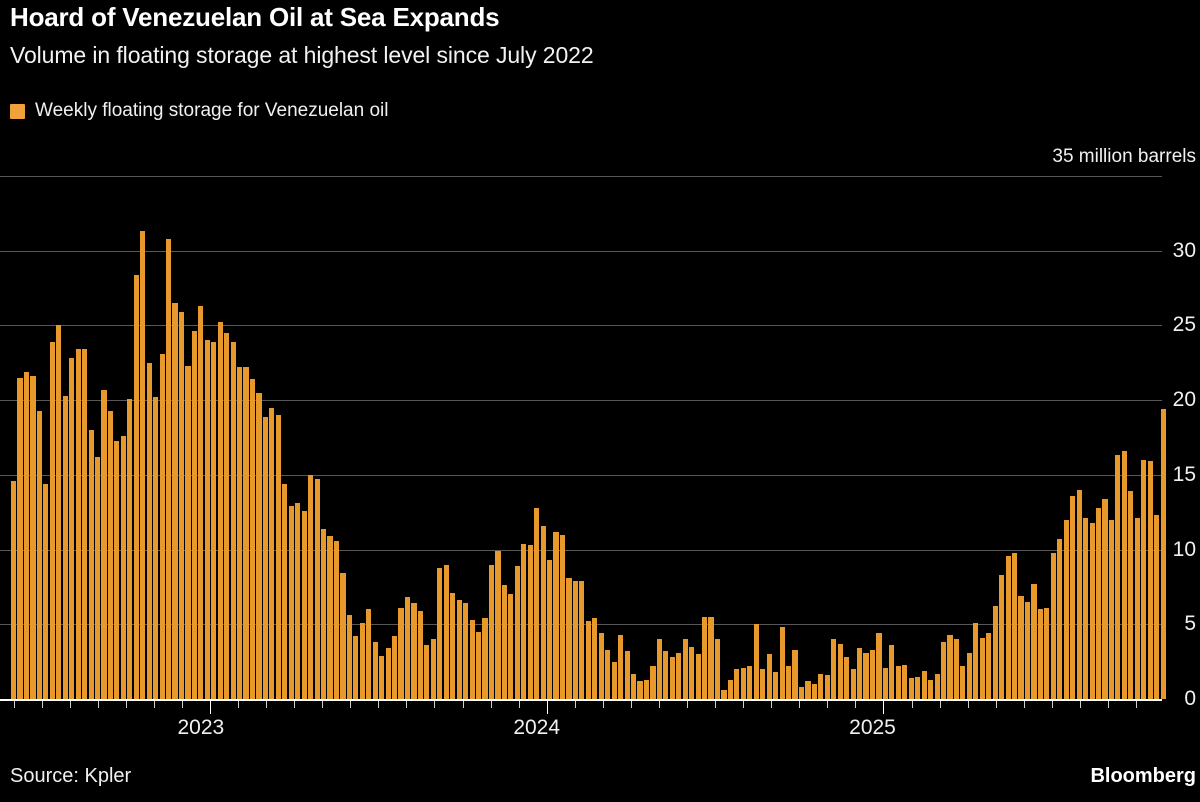  What do you see at coordinates (1184, 325) in the screenshot?
I see `y-axis-tick-label: 25` at bounding box center [1184, 325].